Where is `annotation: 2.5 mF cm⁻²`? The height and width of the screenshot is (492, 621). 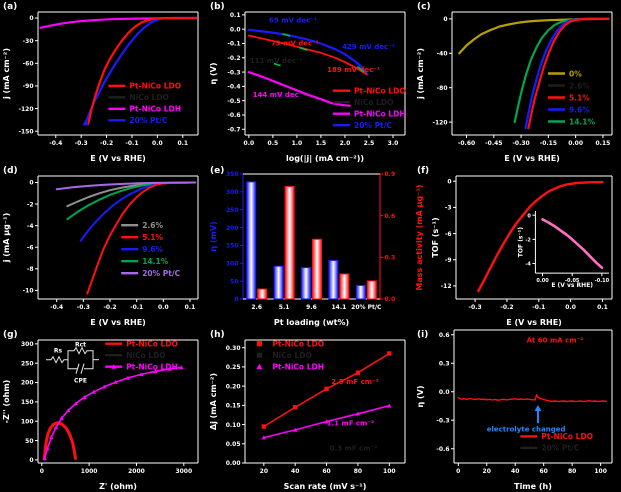
annotation: 2.5 mF cm⁻² is located at coordinates (355, 382).